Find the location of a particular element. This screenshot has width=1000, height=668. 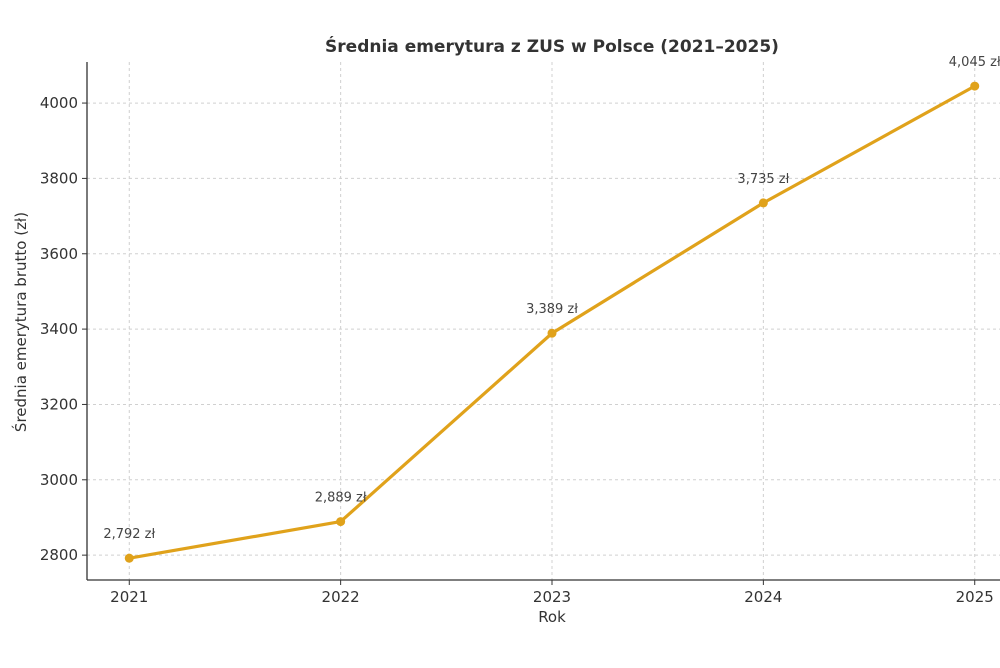

x-tick-label: 2025 is located at coordinates (975, 597).